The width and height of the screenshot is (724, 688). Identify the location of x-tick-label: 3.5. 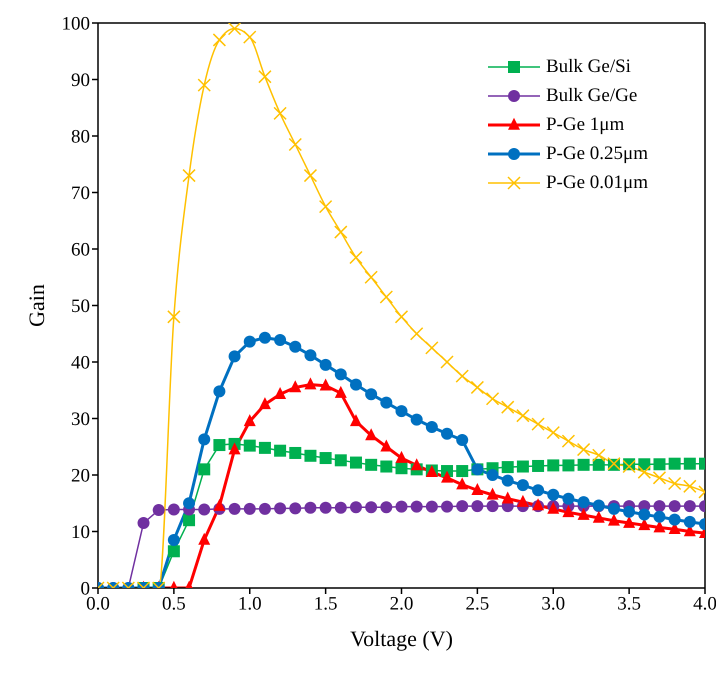
(629, 603).